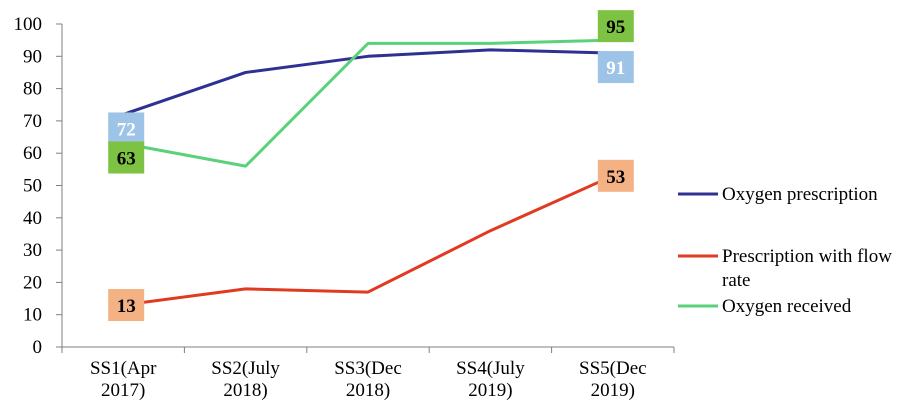  I want to click on data-label: 91, so click(615, 68).